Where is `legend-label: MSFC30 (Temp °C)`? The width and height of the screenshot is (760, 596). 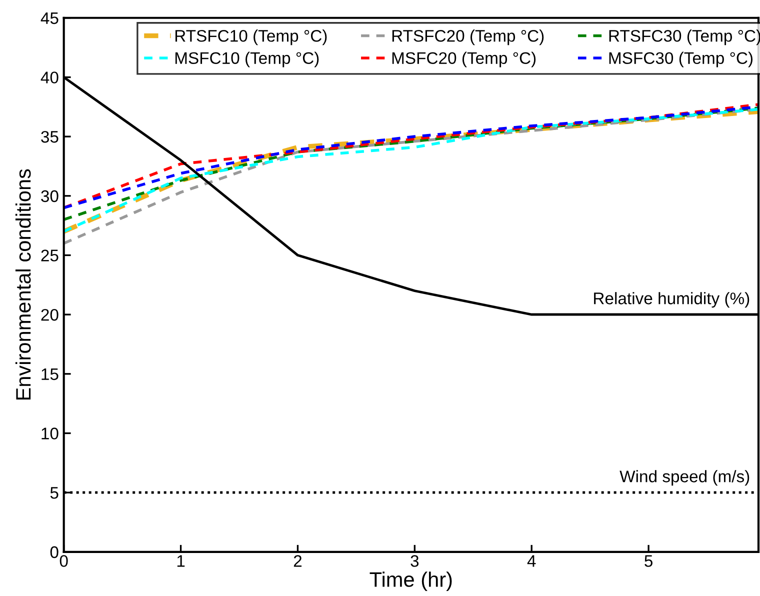
legend-label: MSFC30 (Temp °C) is located at coordinates (681, 60).